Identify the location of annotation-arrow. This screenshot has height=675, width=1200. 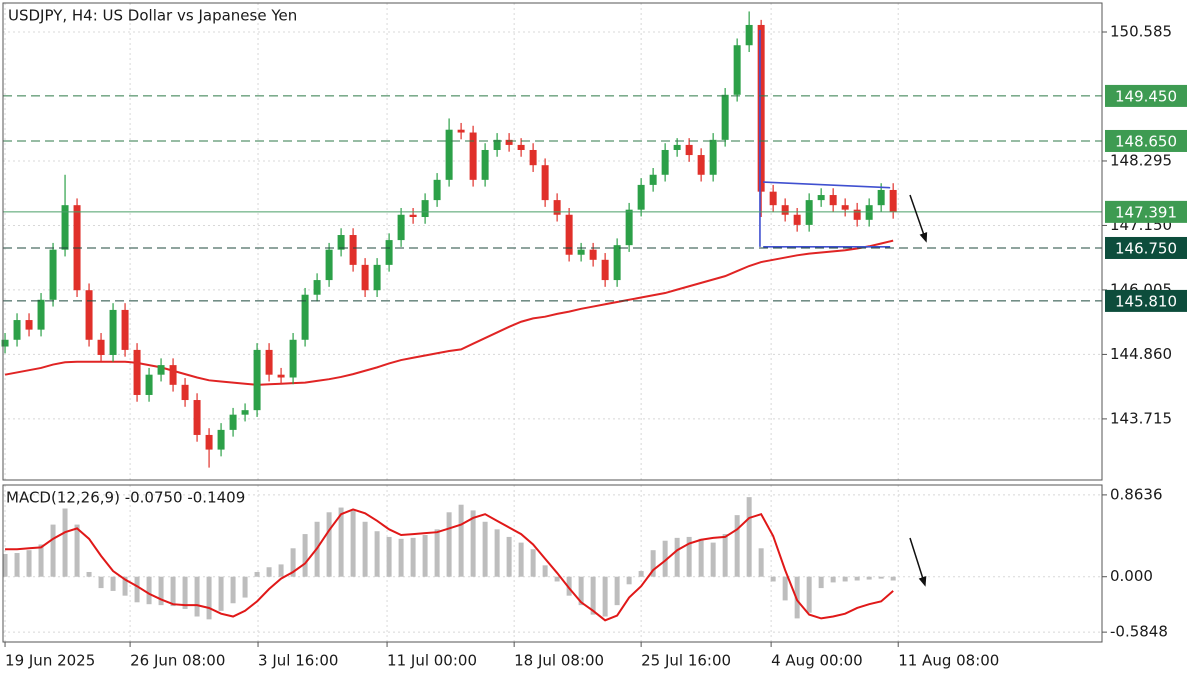
(918, 562).